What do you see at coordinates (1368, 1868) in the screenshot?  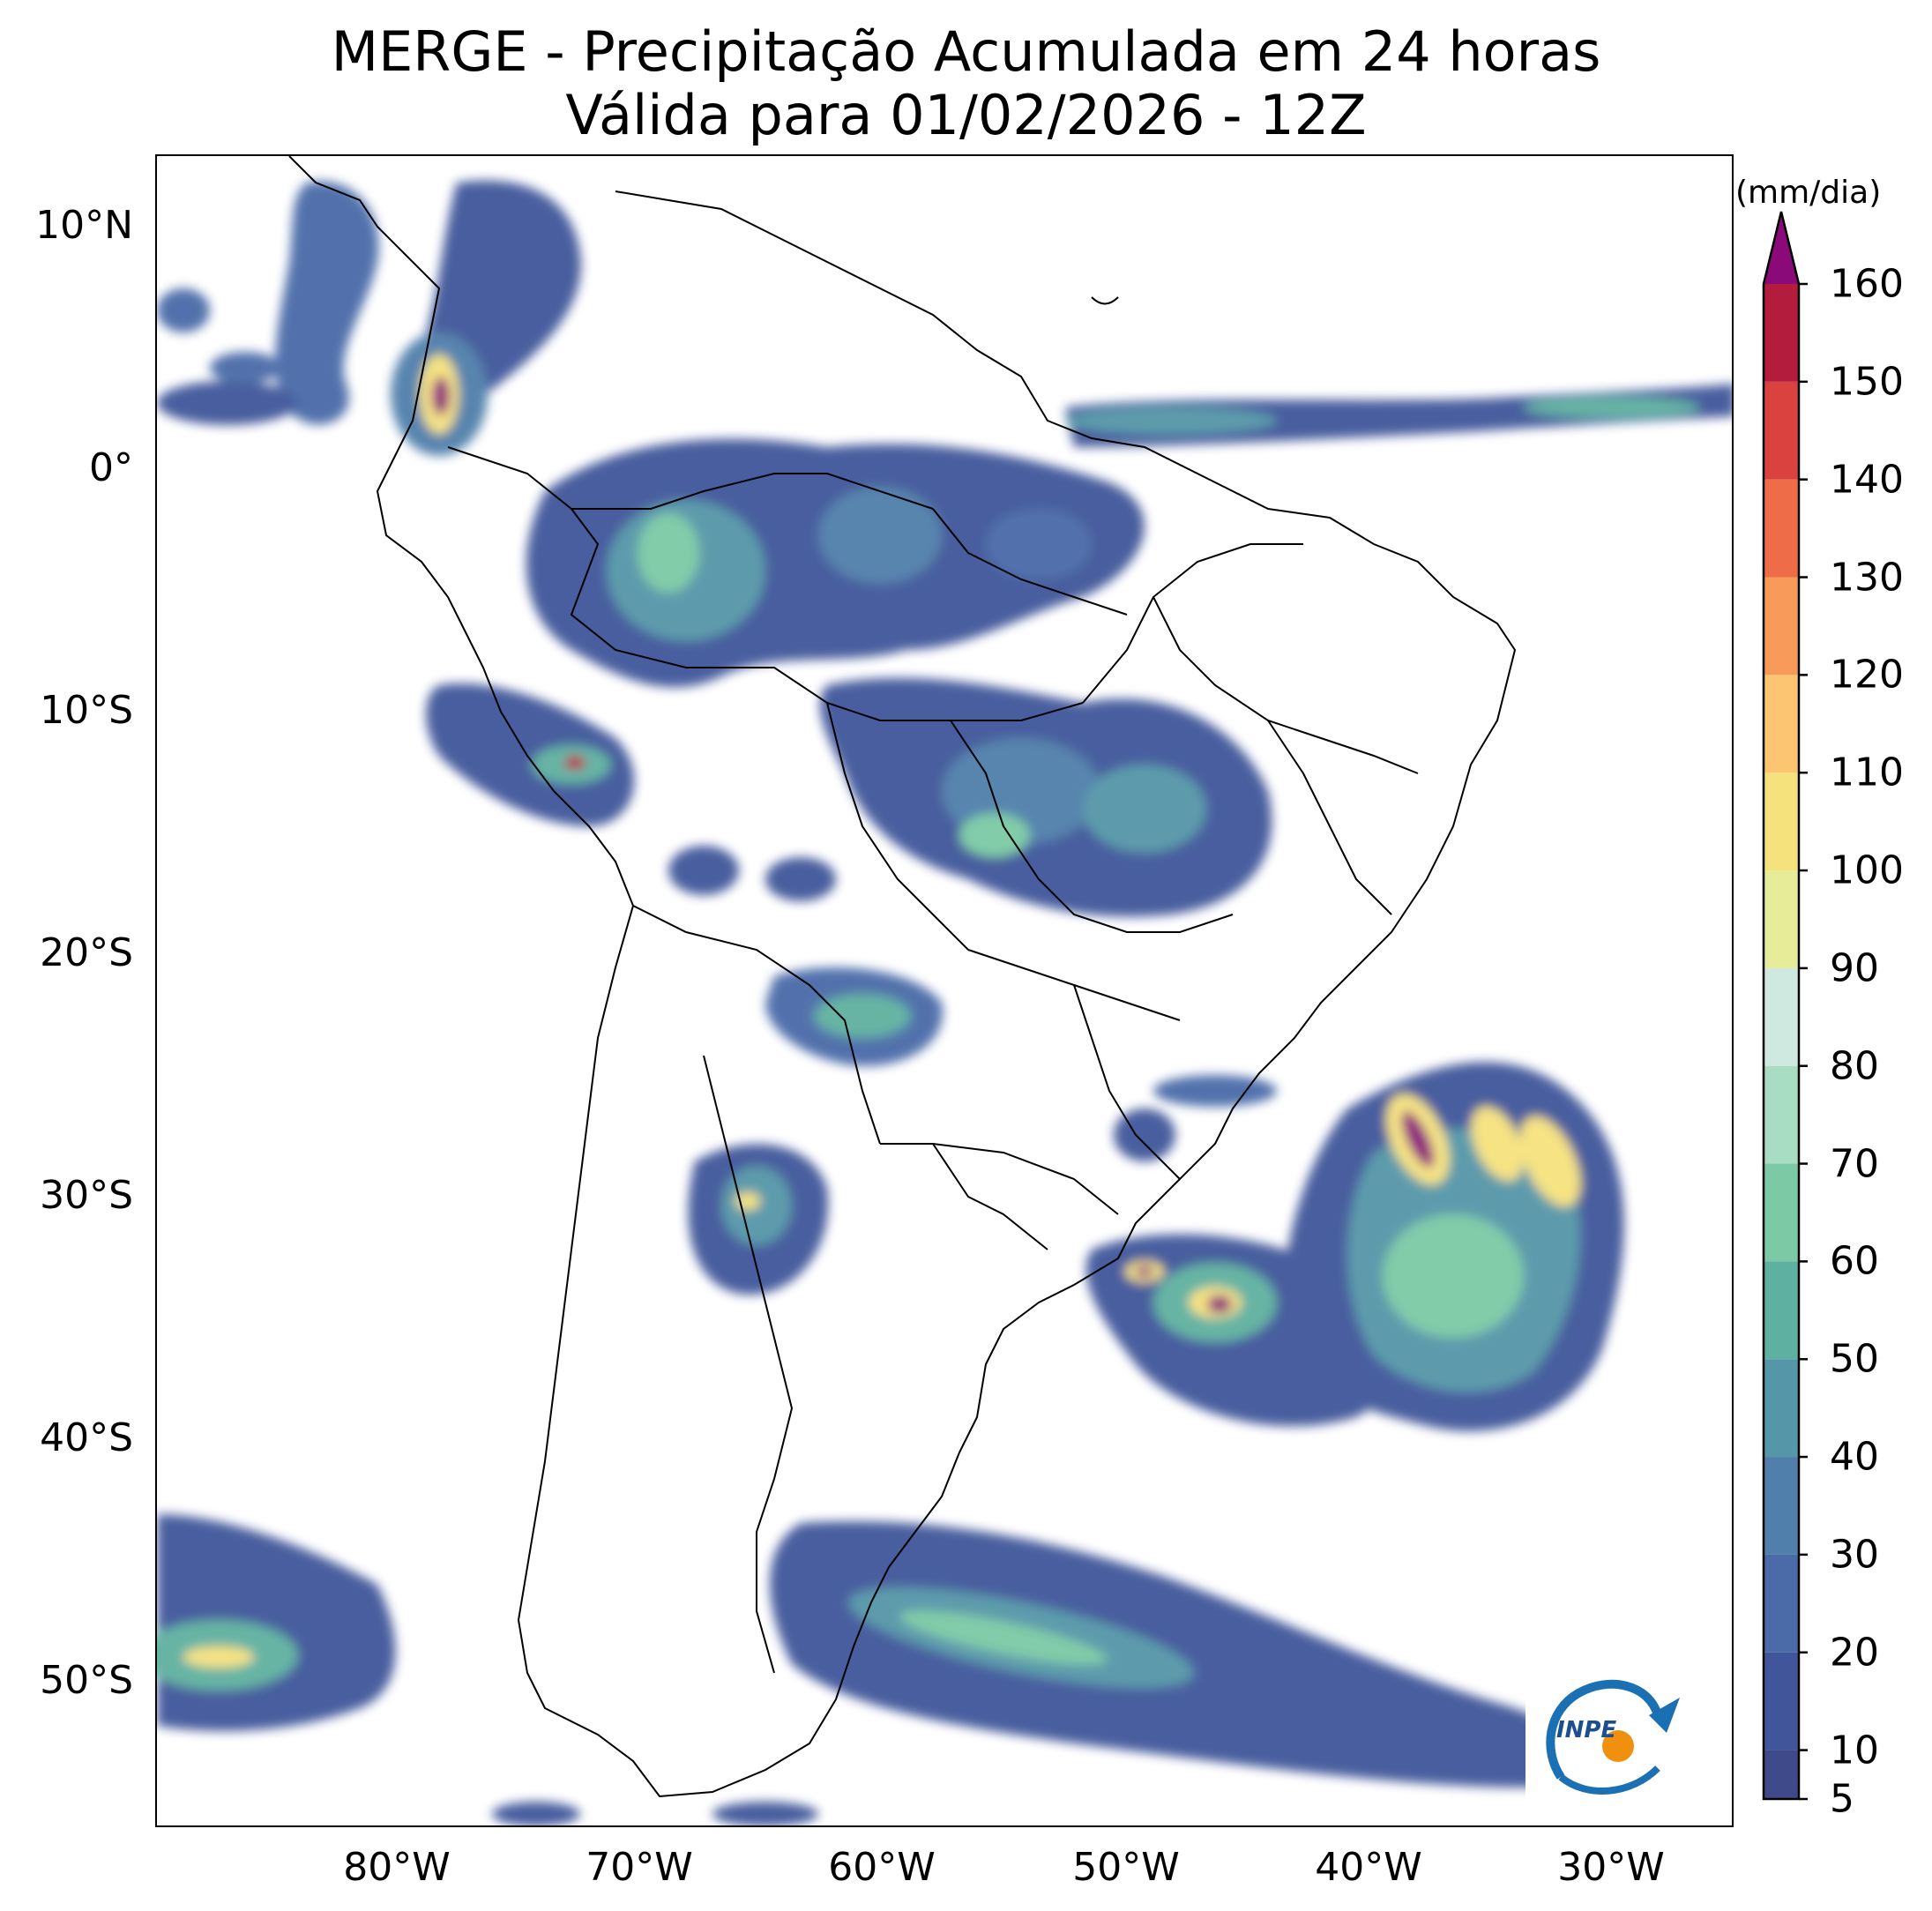 I see `lon-tick-label: 40°W` at bounding box center [1368, 1868].